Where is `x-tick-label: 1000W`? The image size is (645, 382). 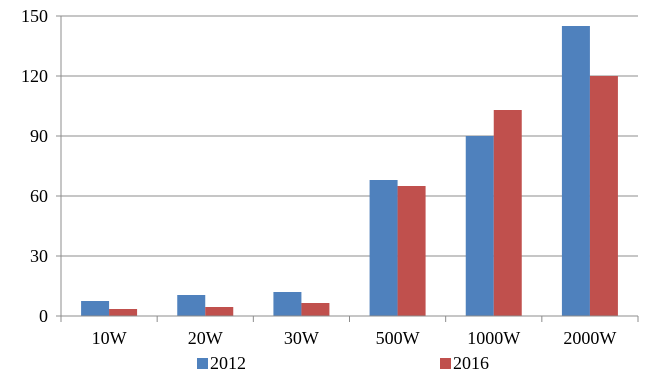 x-tick-label: 1000W is located at coordinates (493, 338).